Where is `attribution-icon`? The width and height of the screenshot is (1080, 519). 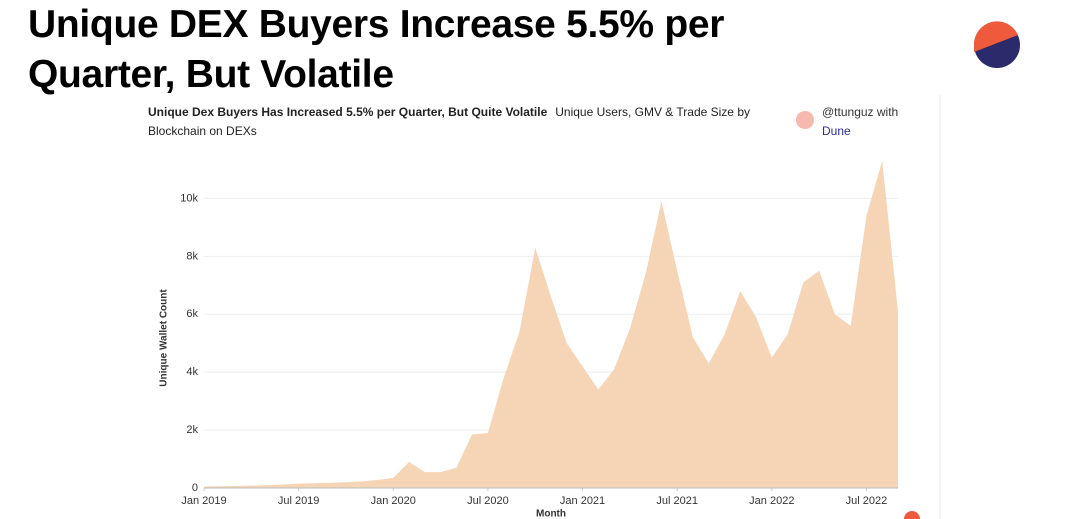
attribution-icon is located at coordinates (805, 120).